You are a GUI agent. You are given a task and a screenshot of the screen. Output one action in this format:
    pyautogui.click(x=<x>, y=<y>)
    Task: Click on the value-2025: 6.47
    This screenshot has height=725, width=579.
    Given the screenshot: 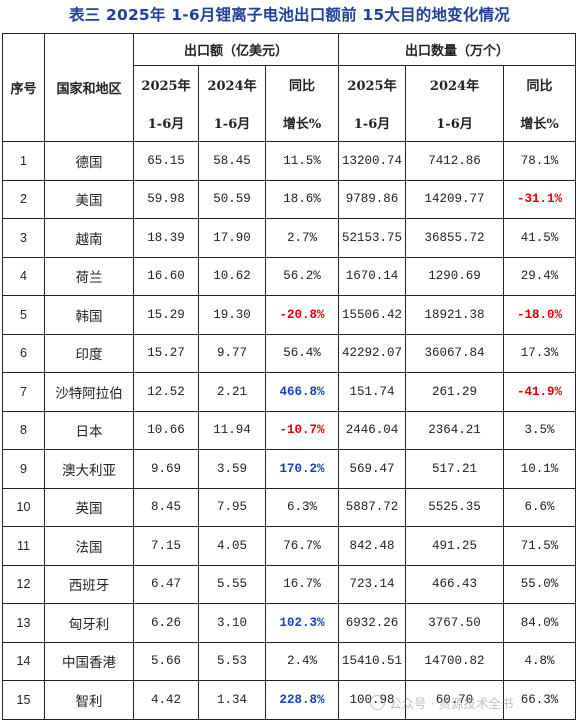 What is the action you would take?
    pyautogui.click(x=166, y=584)
    